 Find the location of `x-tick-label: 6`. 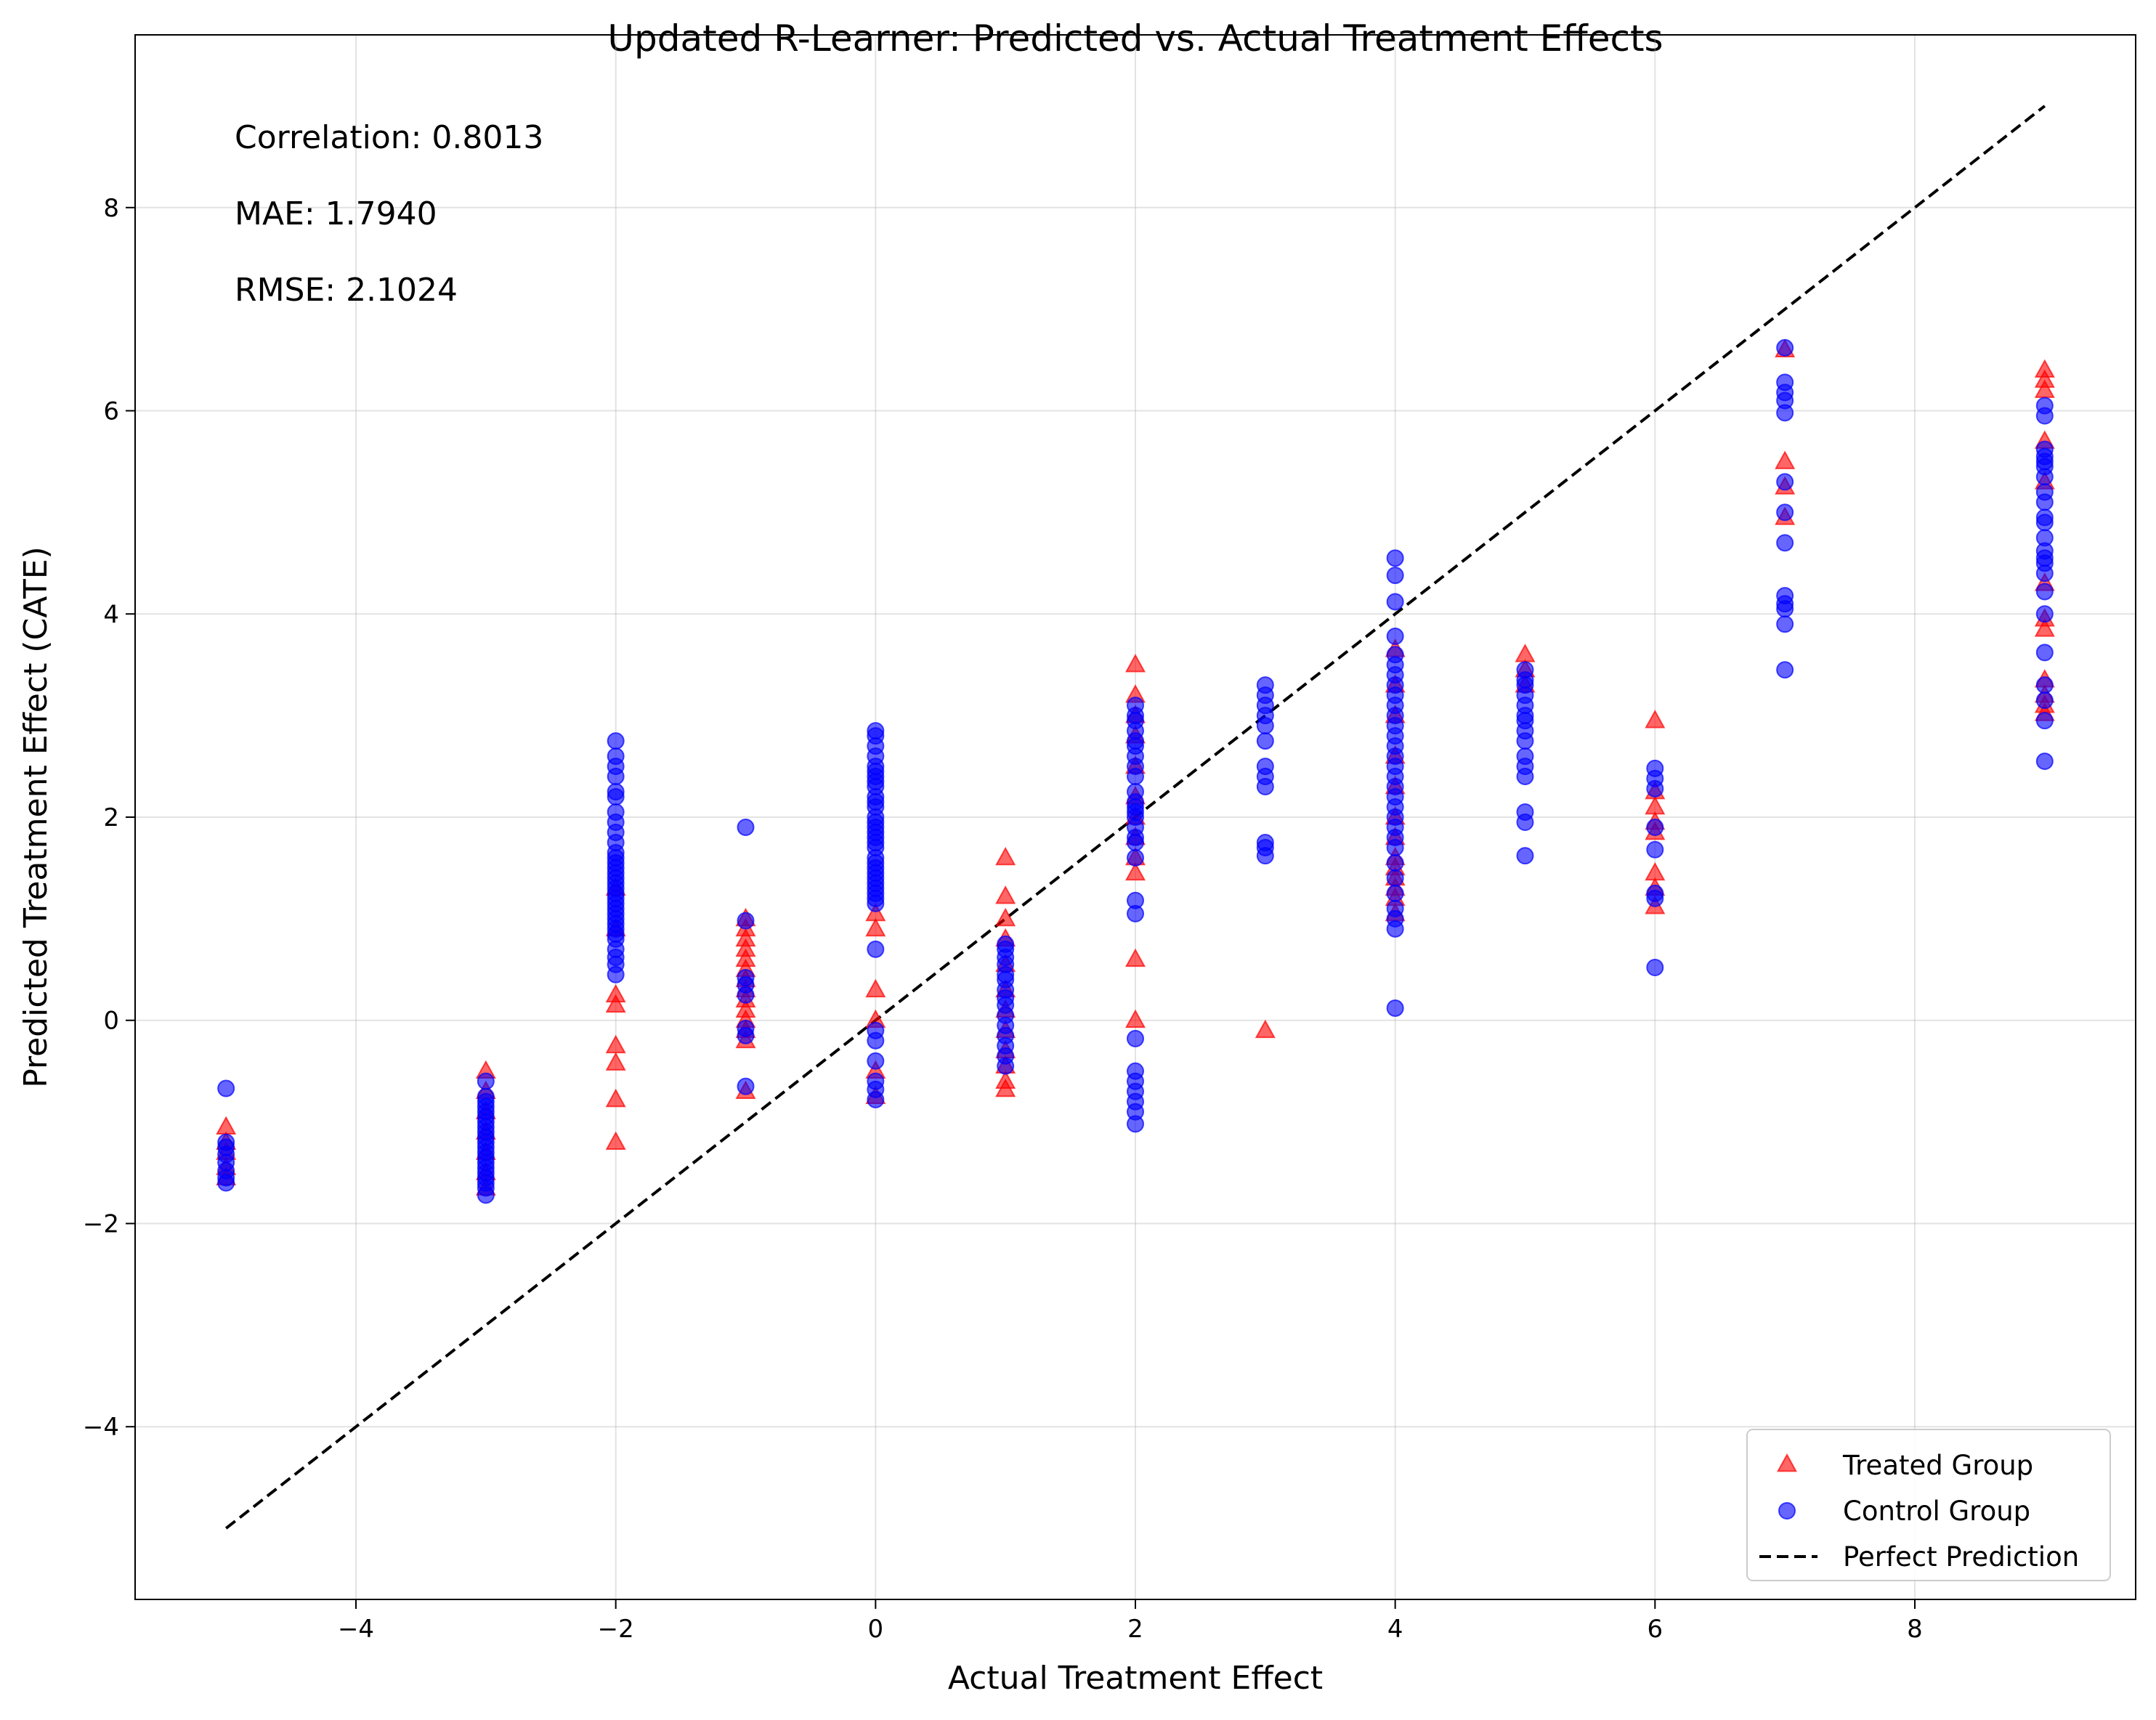

x-tick-label: 6 is located at coordinates (1655, 1629).